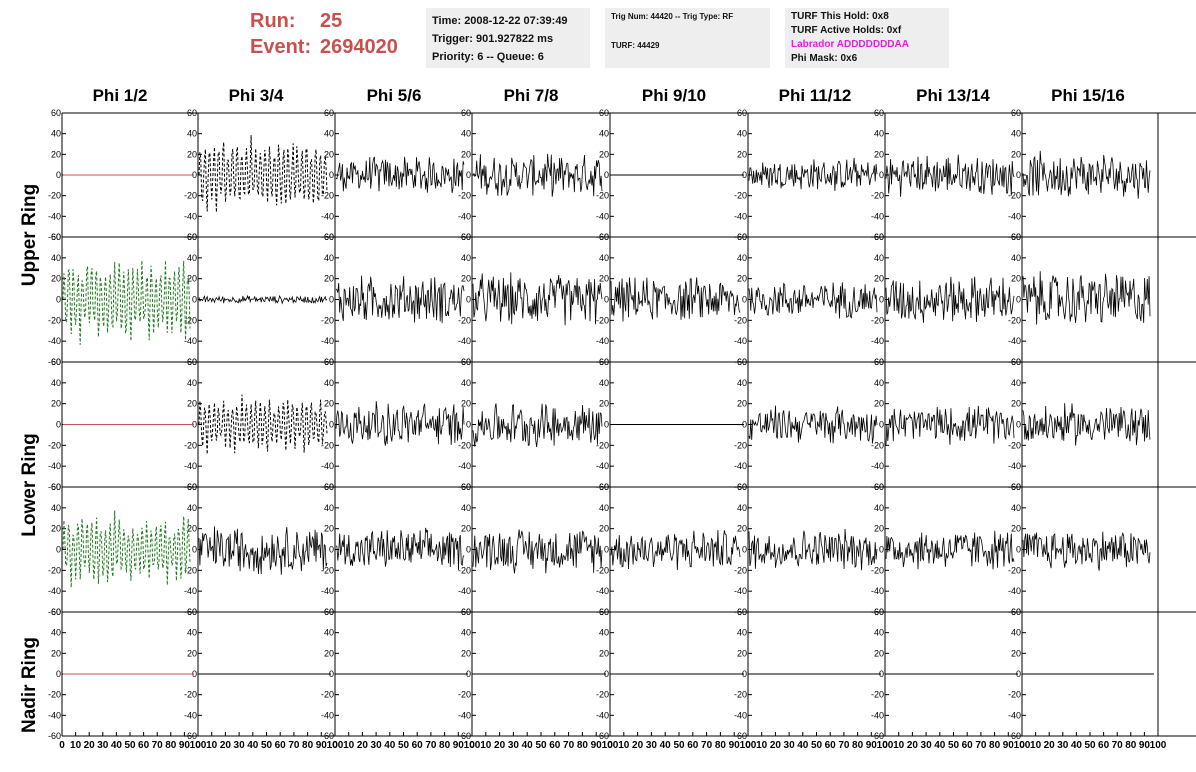 The image size is (1196, 772). What do you see at coordinates (120, 95) in the screenshot?
I see `column-title: Phi 1/2` at bounding box center [120, 95].